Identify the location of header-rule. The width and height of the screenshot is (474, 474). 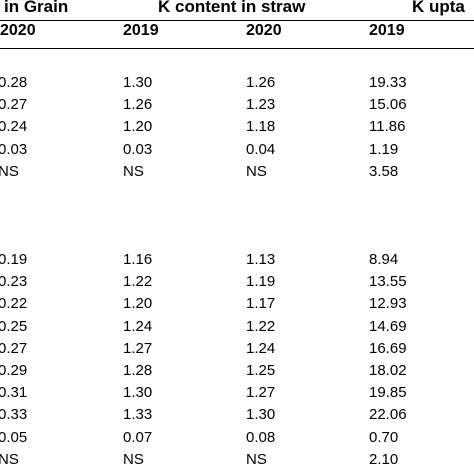
(237, 20).